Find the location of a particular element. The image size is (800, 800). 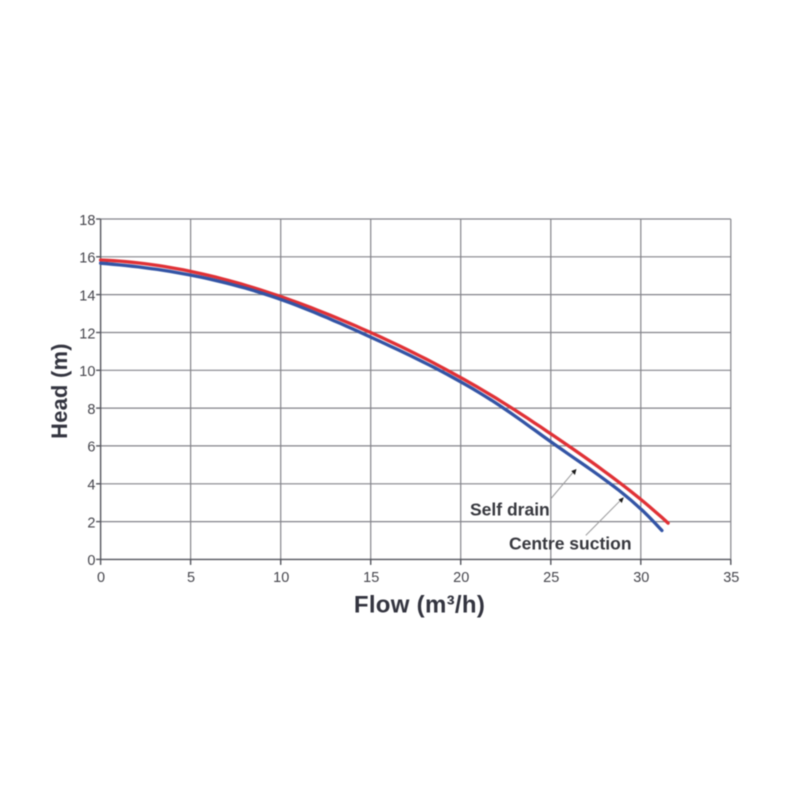

svg-text: Head (m) is located at coordinates (59, 391).